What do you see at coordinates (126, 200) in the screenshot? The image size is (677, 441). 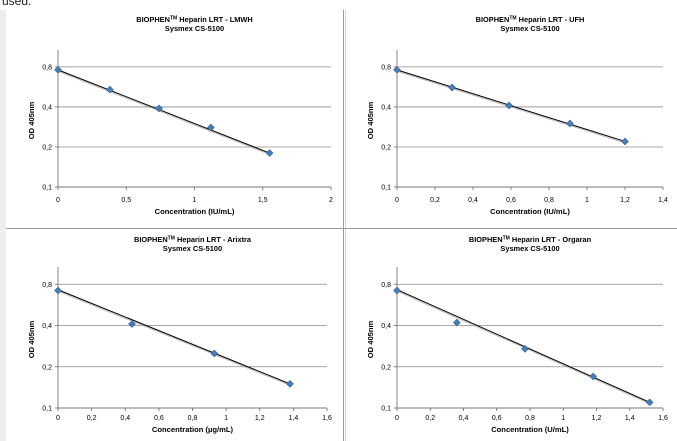 I see `x-tick-label: 0,5` at bounding box center [126, 200].